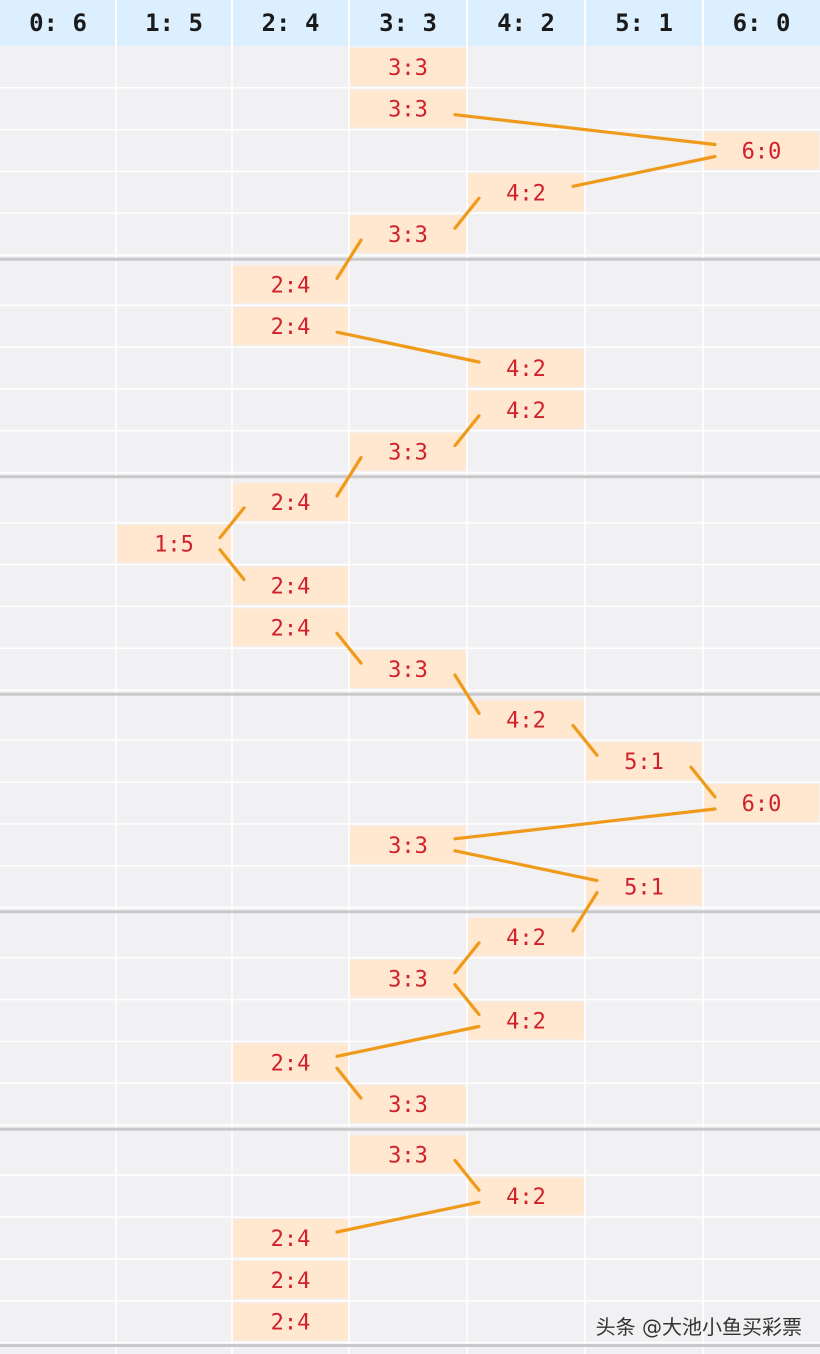 Image resolution: width=820 pixels, height=1354 pixels. I want to click on column-header: 2: 4, so click(291, 23).